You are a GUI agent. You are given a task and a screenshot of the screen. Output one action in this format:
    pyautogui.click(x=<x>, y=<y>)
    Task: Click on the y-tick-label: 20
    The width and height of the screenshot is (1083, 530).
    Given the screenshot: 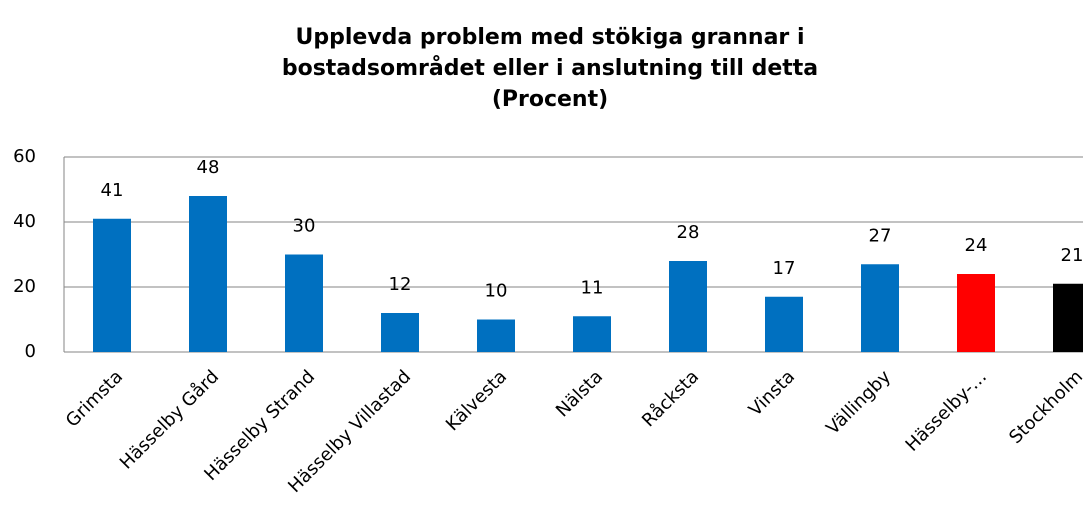 What is the action you would take?
    pyautogui.click(x=24, y=286)
    